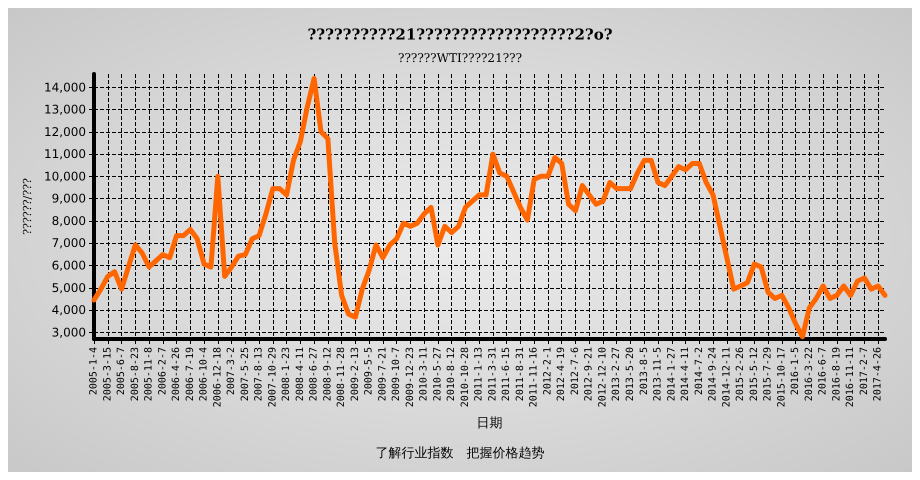  Describe the element at coordinates (314, 374) in the screenshot. I see `x-tick-label: 2008-6-27` at that location.